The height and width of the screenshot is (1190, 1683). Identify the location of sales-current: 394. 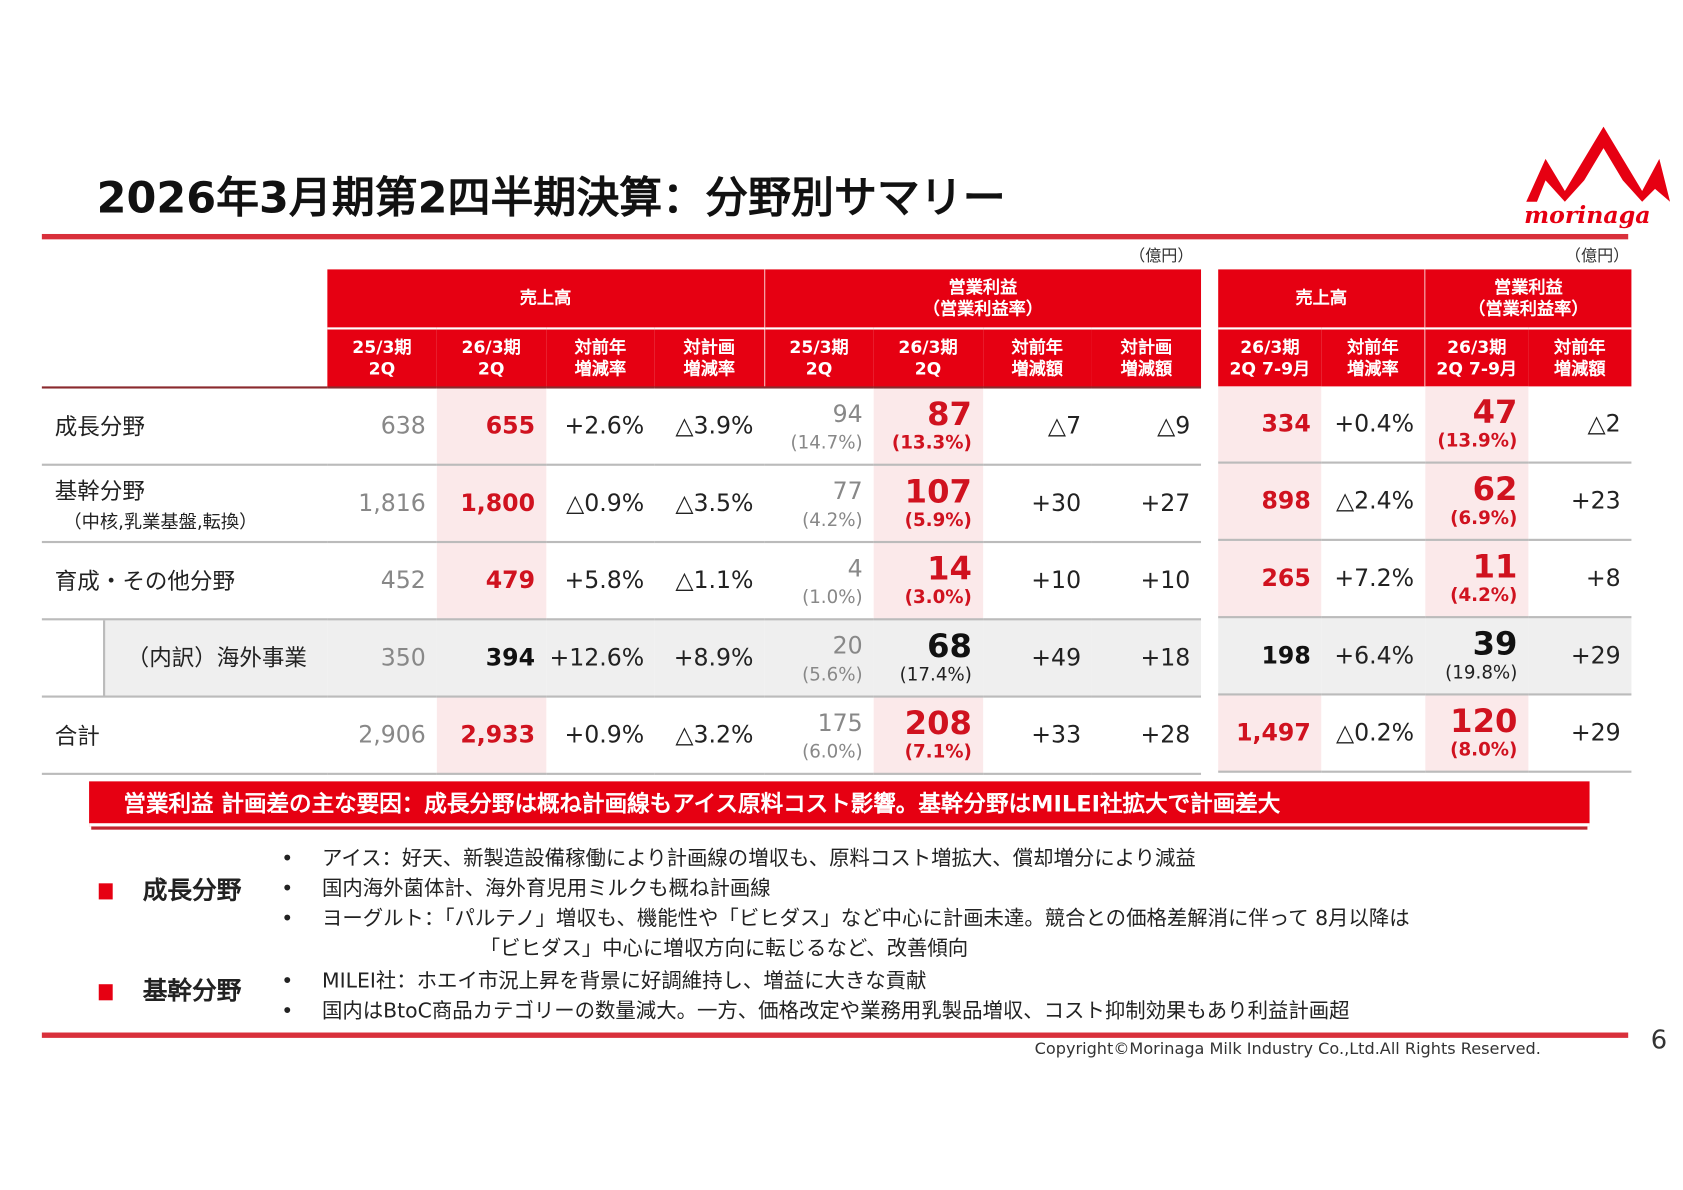
(491, 658).